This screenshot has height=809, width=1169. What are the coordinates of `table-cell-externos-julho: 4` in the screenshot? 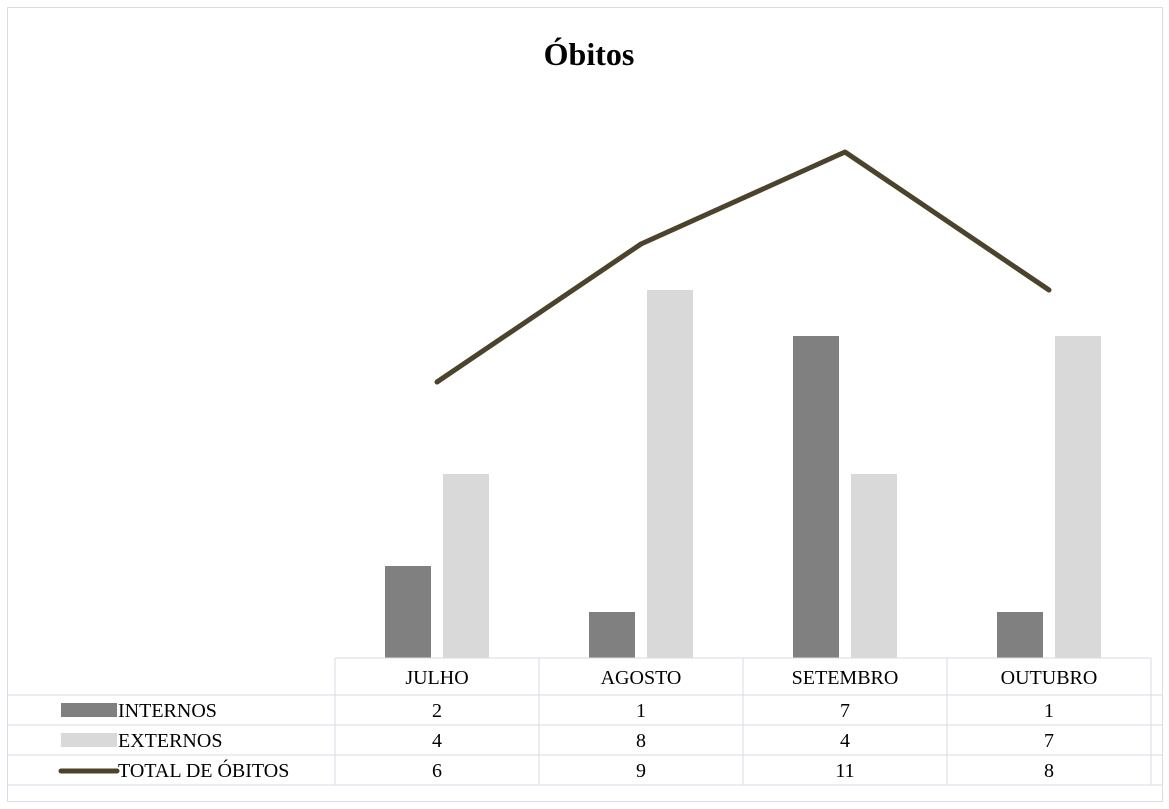 It's located at (437, 741).